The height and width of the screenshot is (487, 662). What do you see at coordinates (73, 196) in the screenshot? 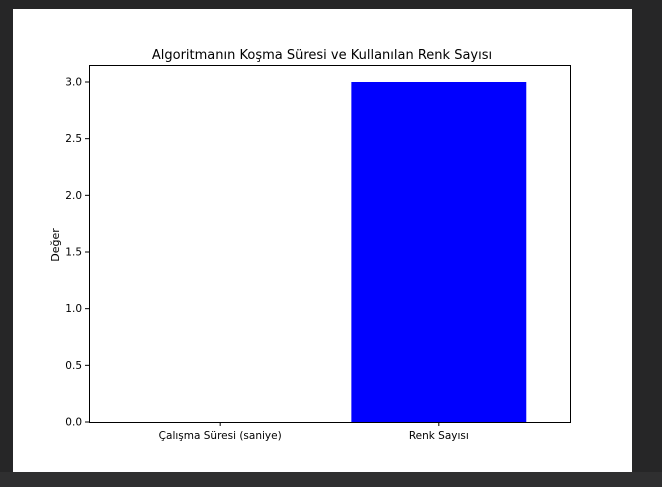
I see `y-tick-label-4: 2.0` at bounding box center [73, 196].